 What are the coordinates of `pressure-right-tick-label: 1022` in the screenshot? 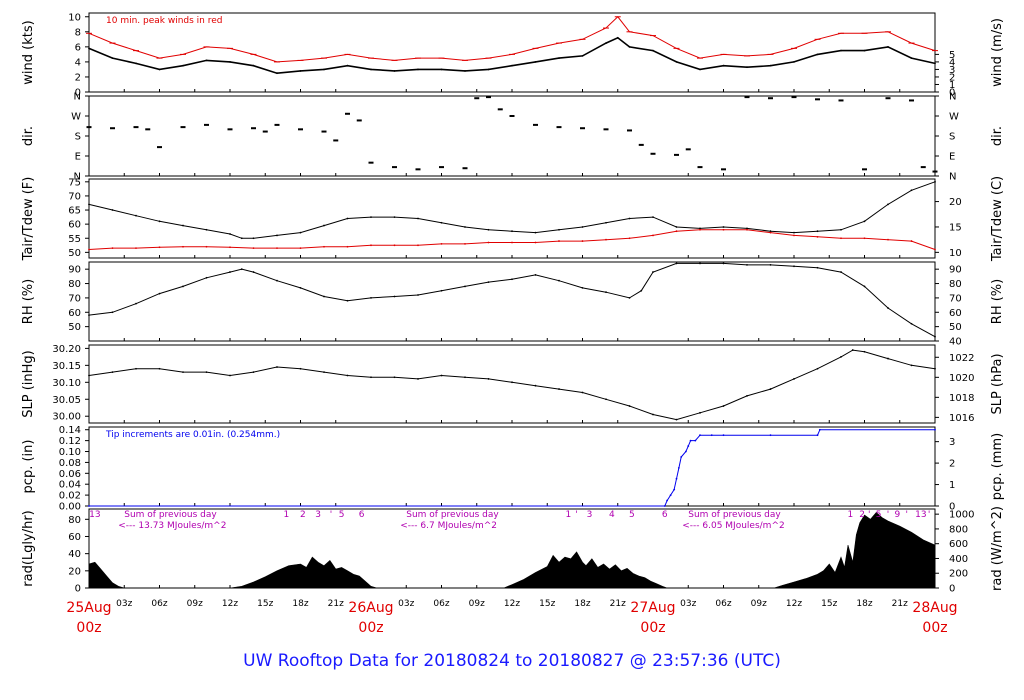 It's located at (961, 358).